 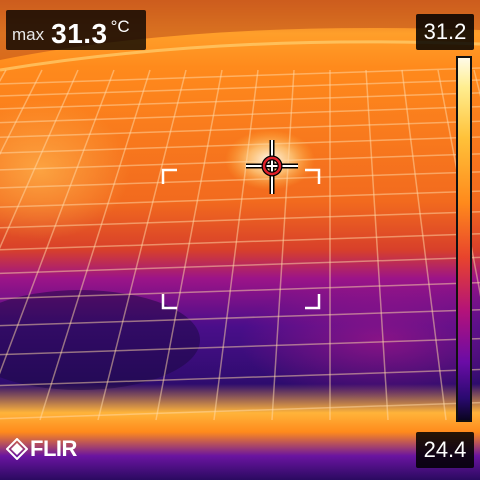 I want to click on flir-logo-icon, so click(x=17, y=449).